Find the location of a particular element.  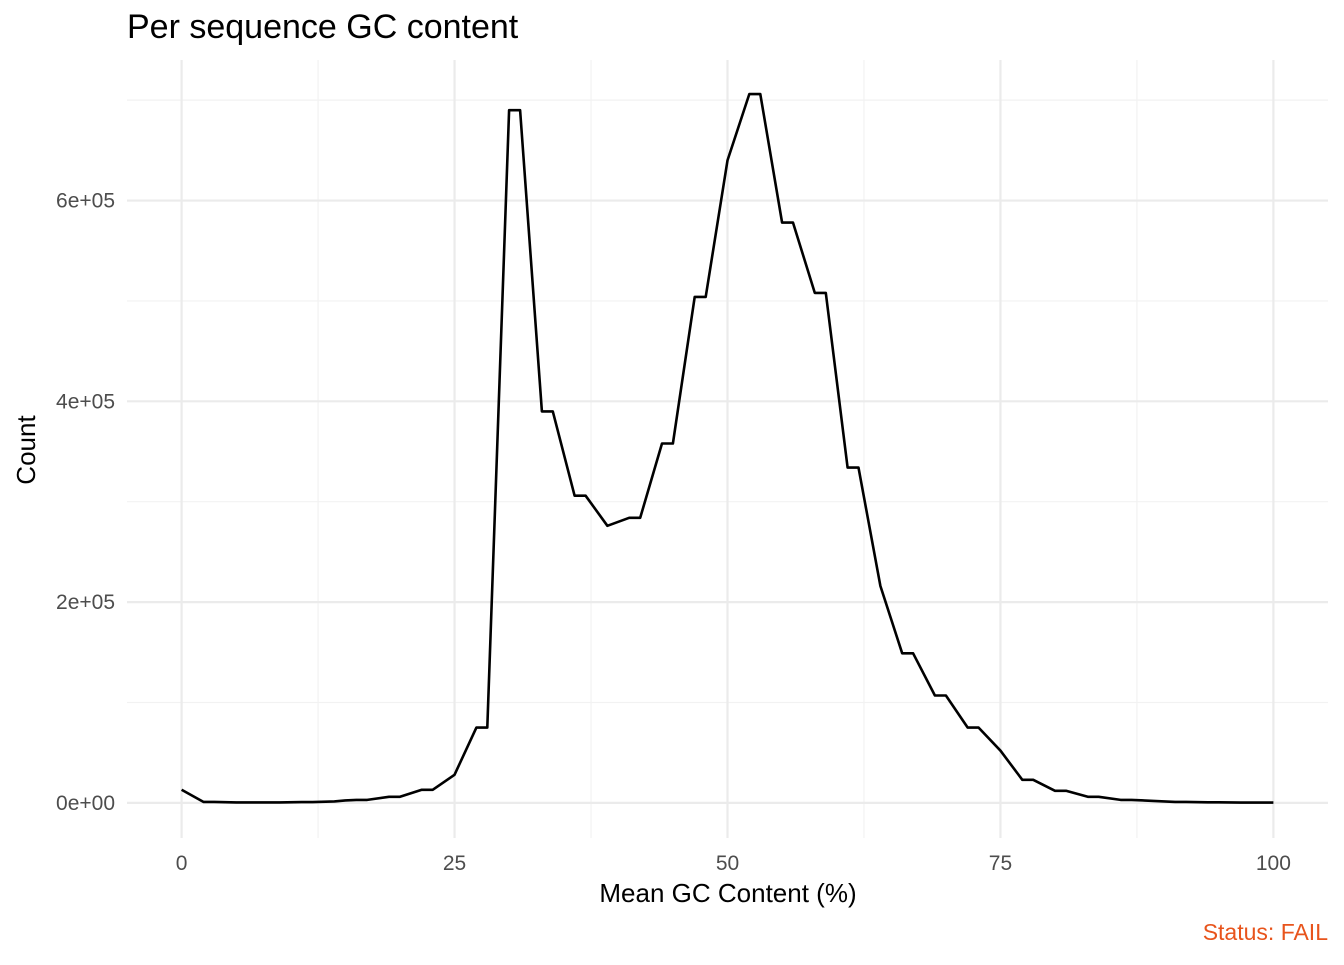

y-tick-label: 6e+05 is located at coordinates (85, 201).